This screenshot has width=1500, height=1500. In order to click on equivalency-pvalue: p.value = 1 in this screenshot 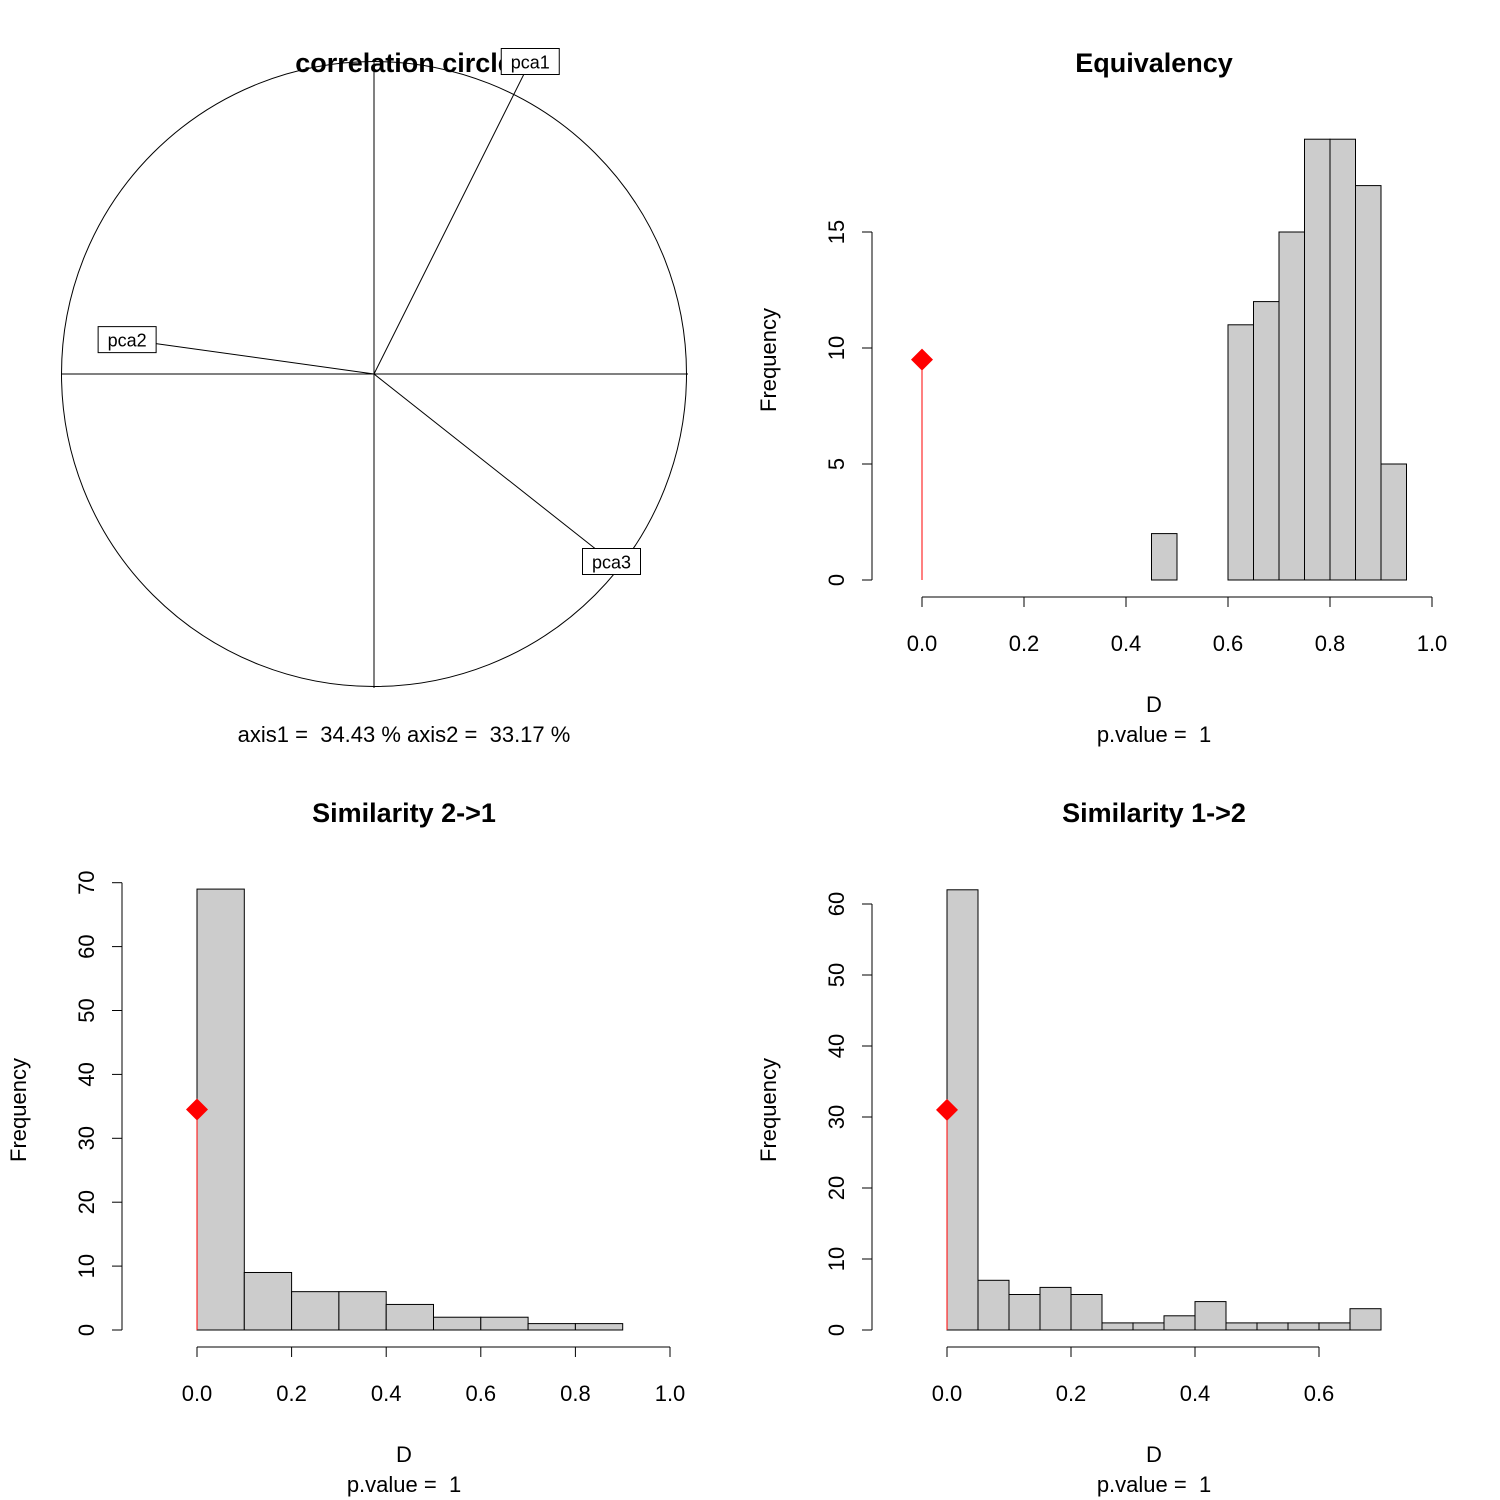, I will do `click(1154, 734)`.